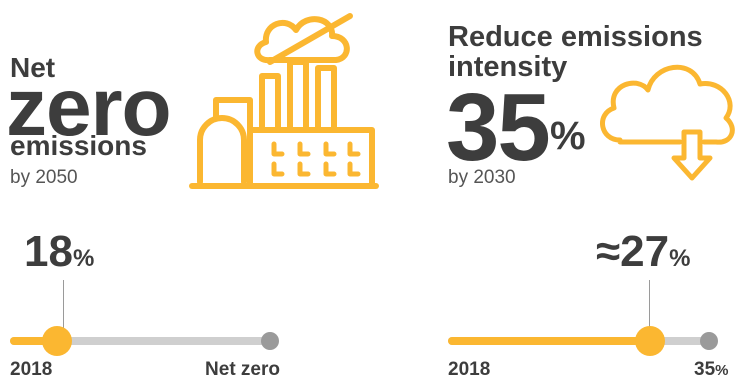 The height and width of the screenshot is (383, 752). Describe the element at coordinates (284, 101) in the screenshot. I see `factory-icon` at that location.